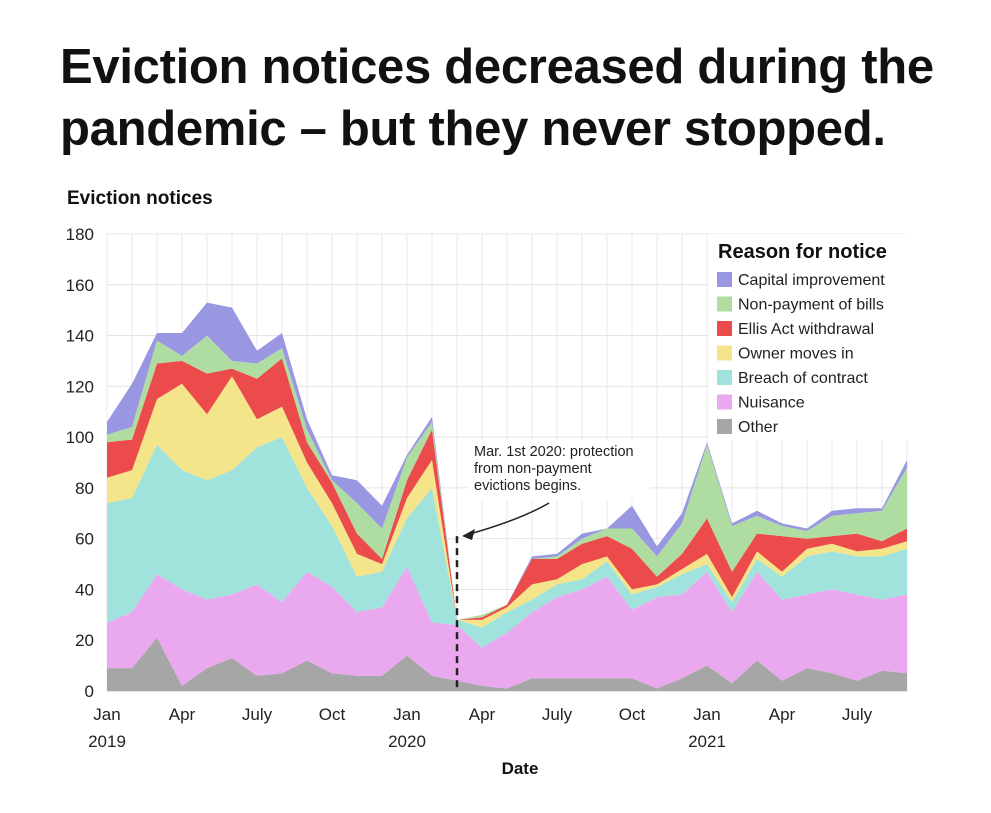  I want to click on area-nuisance, so click(507, 627).